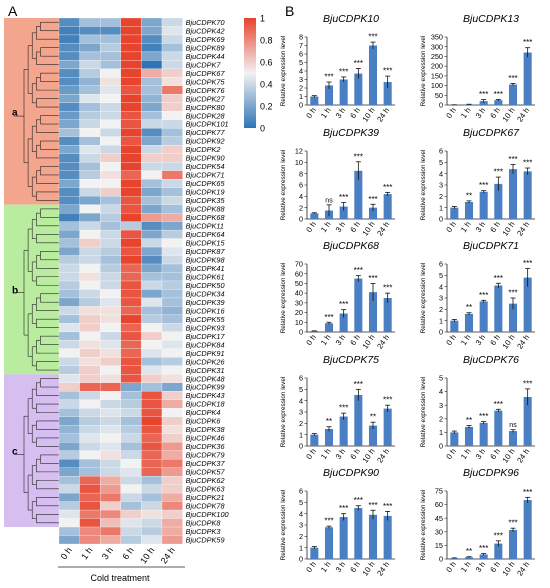  What do you see at coordinates (205, 107) in the screenshot?
I see `gene-label: BjuCDPK80` at bounding box center [205, 107].